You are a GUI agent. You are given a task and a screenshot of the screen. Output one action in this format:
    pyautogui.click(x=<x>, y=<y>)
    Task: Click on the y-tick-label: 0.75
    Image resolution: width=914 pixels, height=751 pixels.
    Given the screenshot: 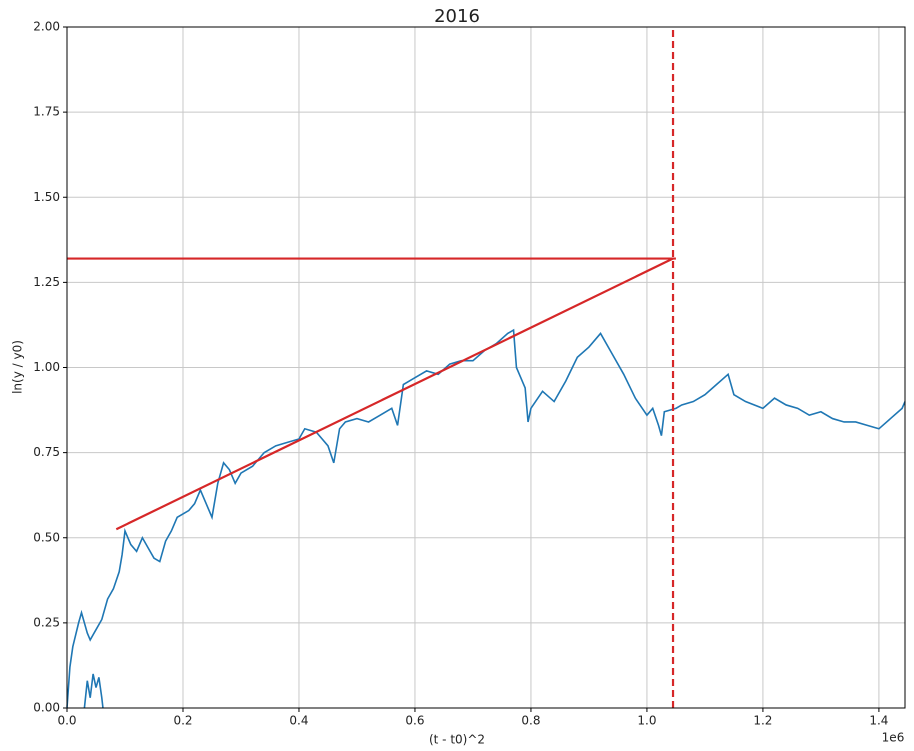 What is the action you would take?
    pyautogui.click(x=46, y=452)
    